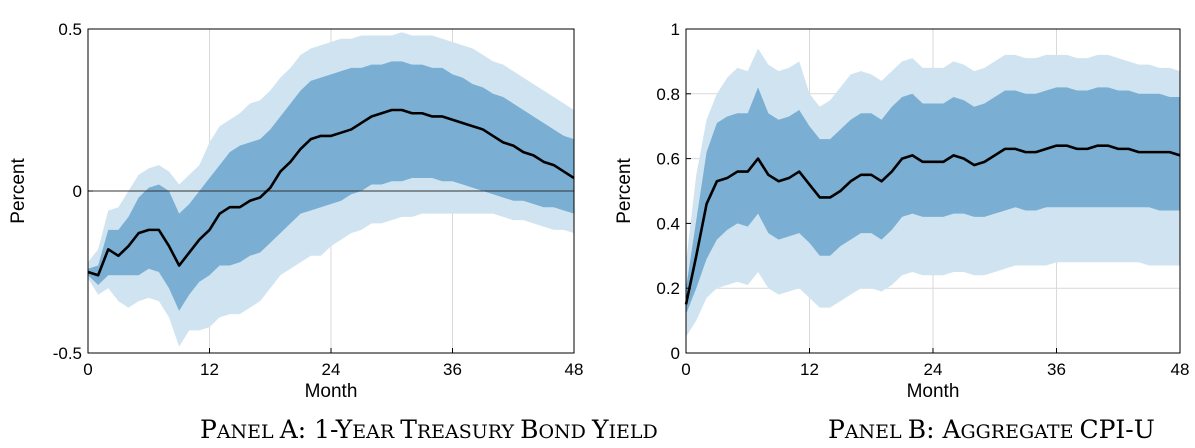 Image resolution: width=1195 pixels, height=448 pixels. Describe the element at coordinates (564, 432) in the screenshot. I see `panel-a-caption-part-7: OND` at that location.